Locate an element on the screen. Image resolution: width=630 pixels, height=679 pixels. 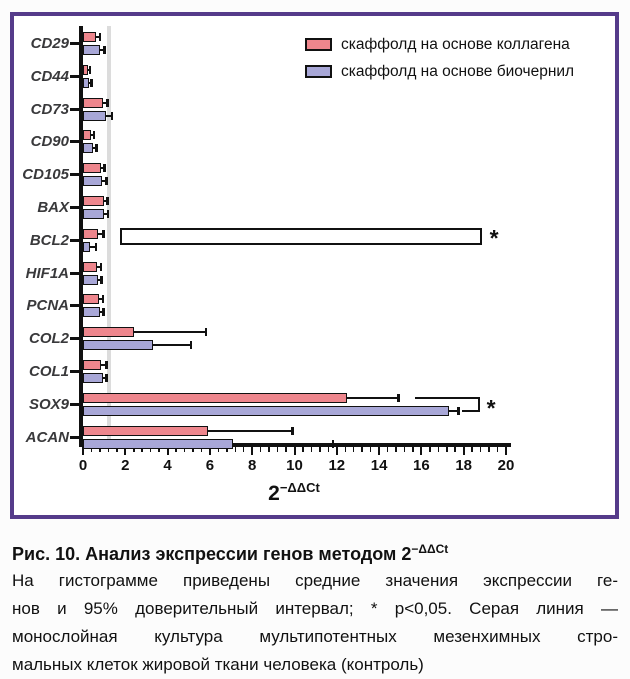
bar-bax-bioink is located at coordinates (94, 214).